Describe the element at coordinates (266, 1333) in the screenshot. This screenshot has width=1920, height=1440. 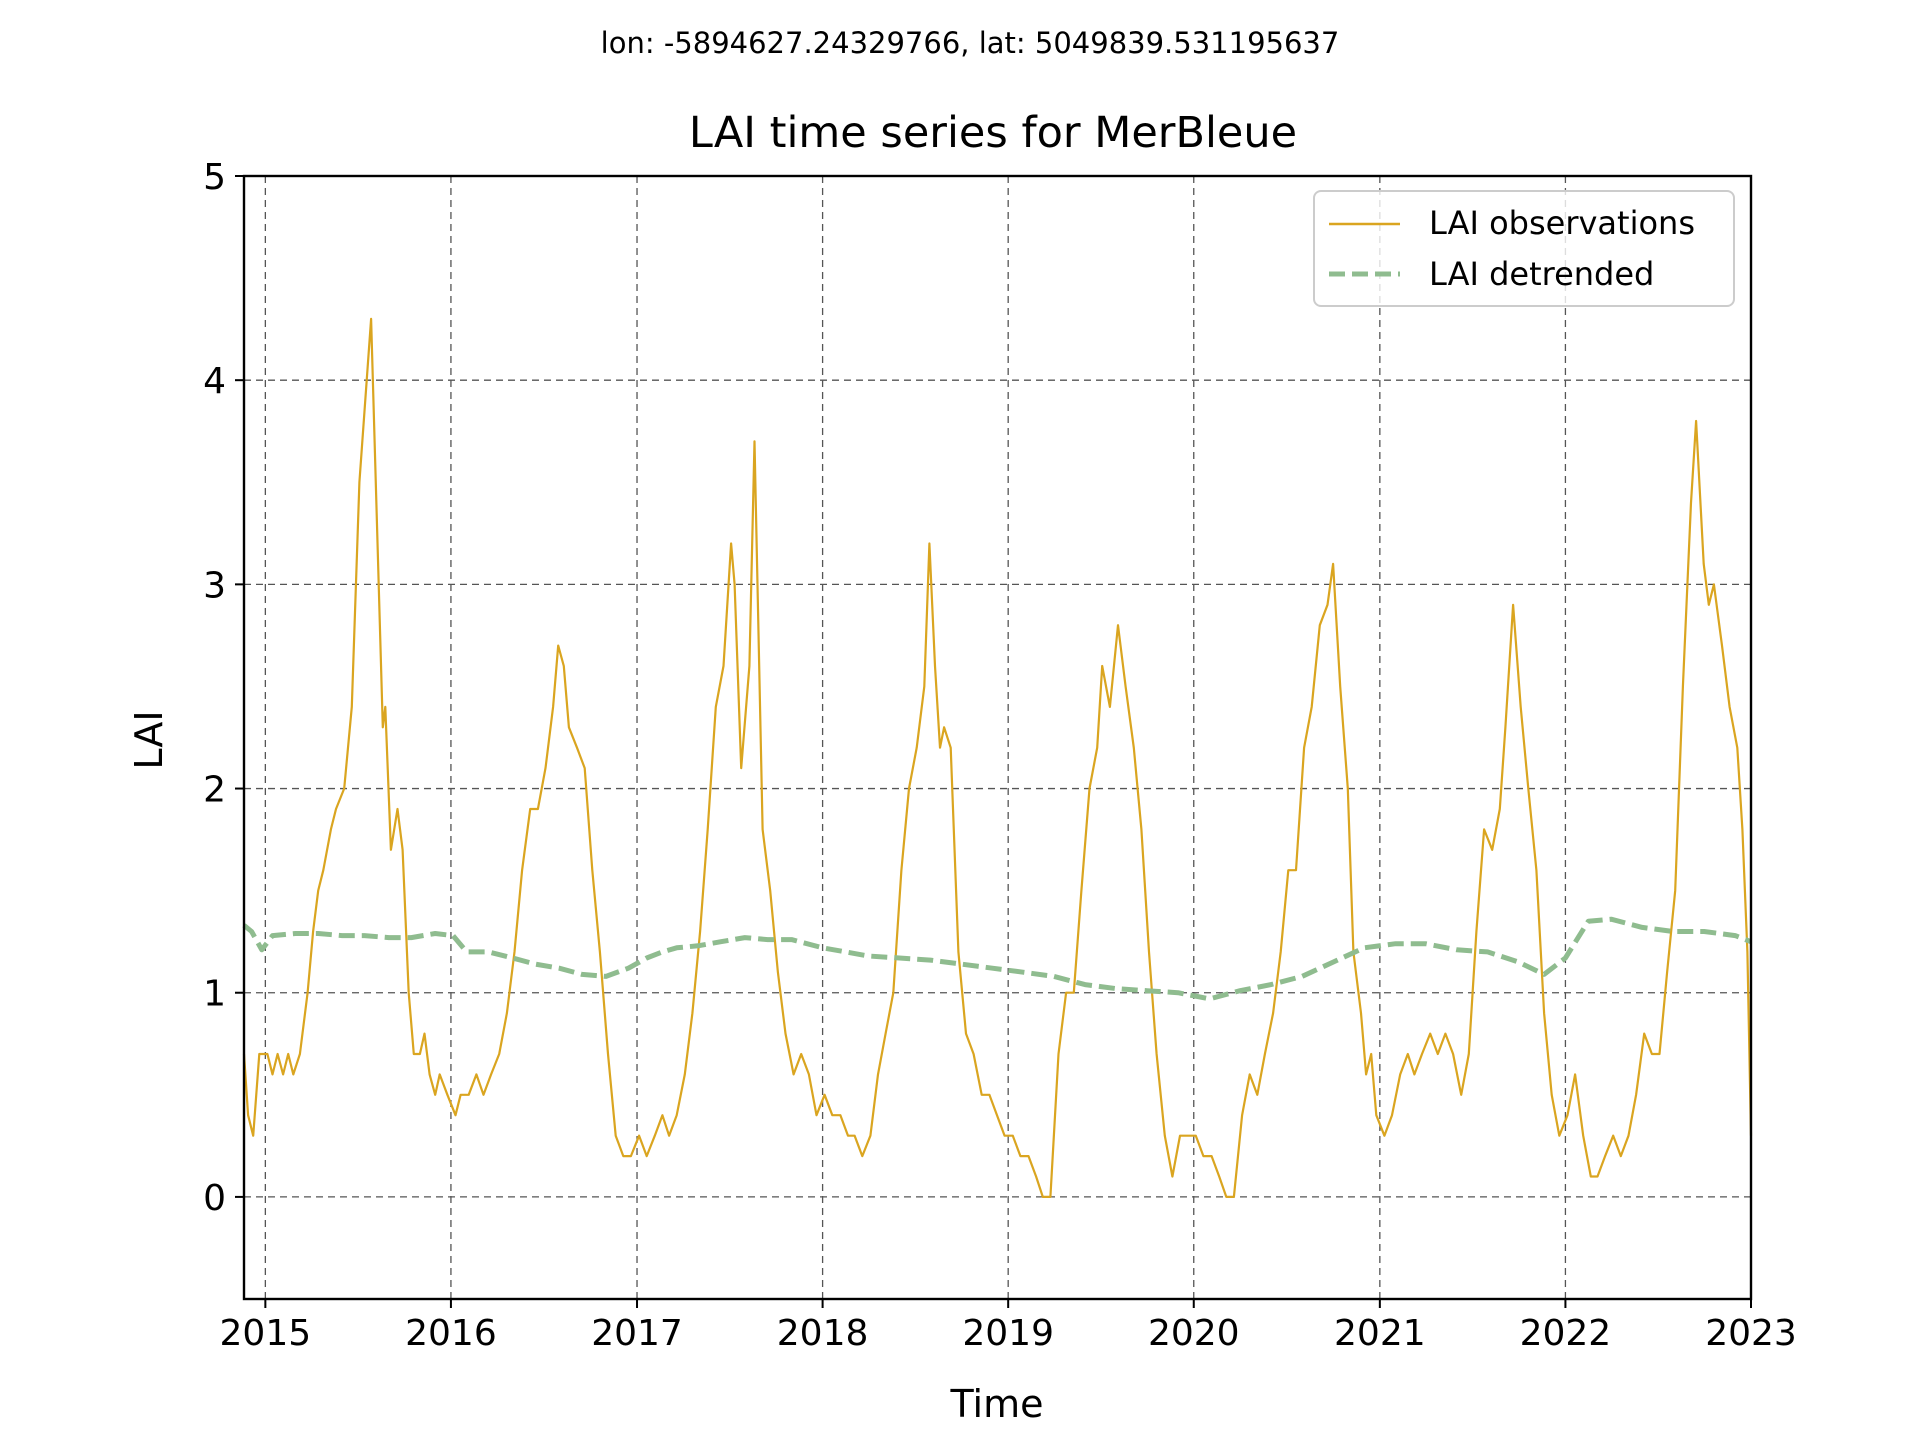
I see `x-tick-label-2015: 2015` at that location.